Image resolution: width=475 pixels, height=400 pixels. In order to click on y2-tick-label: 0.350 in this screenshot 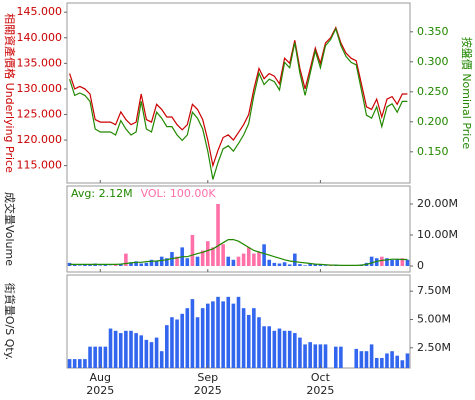, I will do `click(433, 31)`.